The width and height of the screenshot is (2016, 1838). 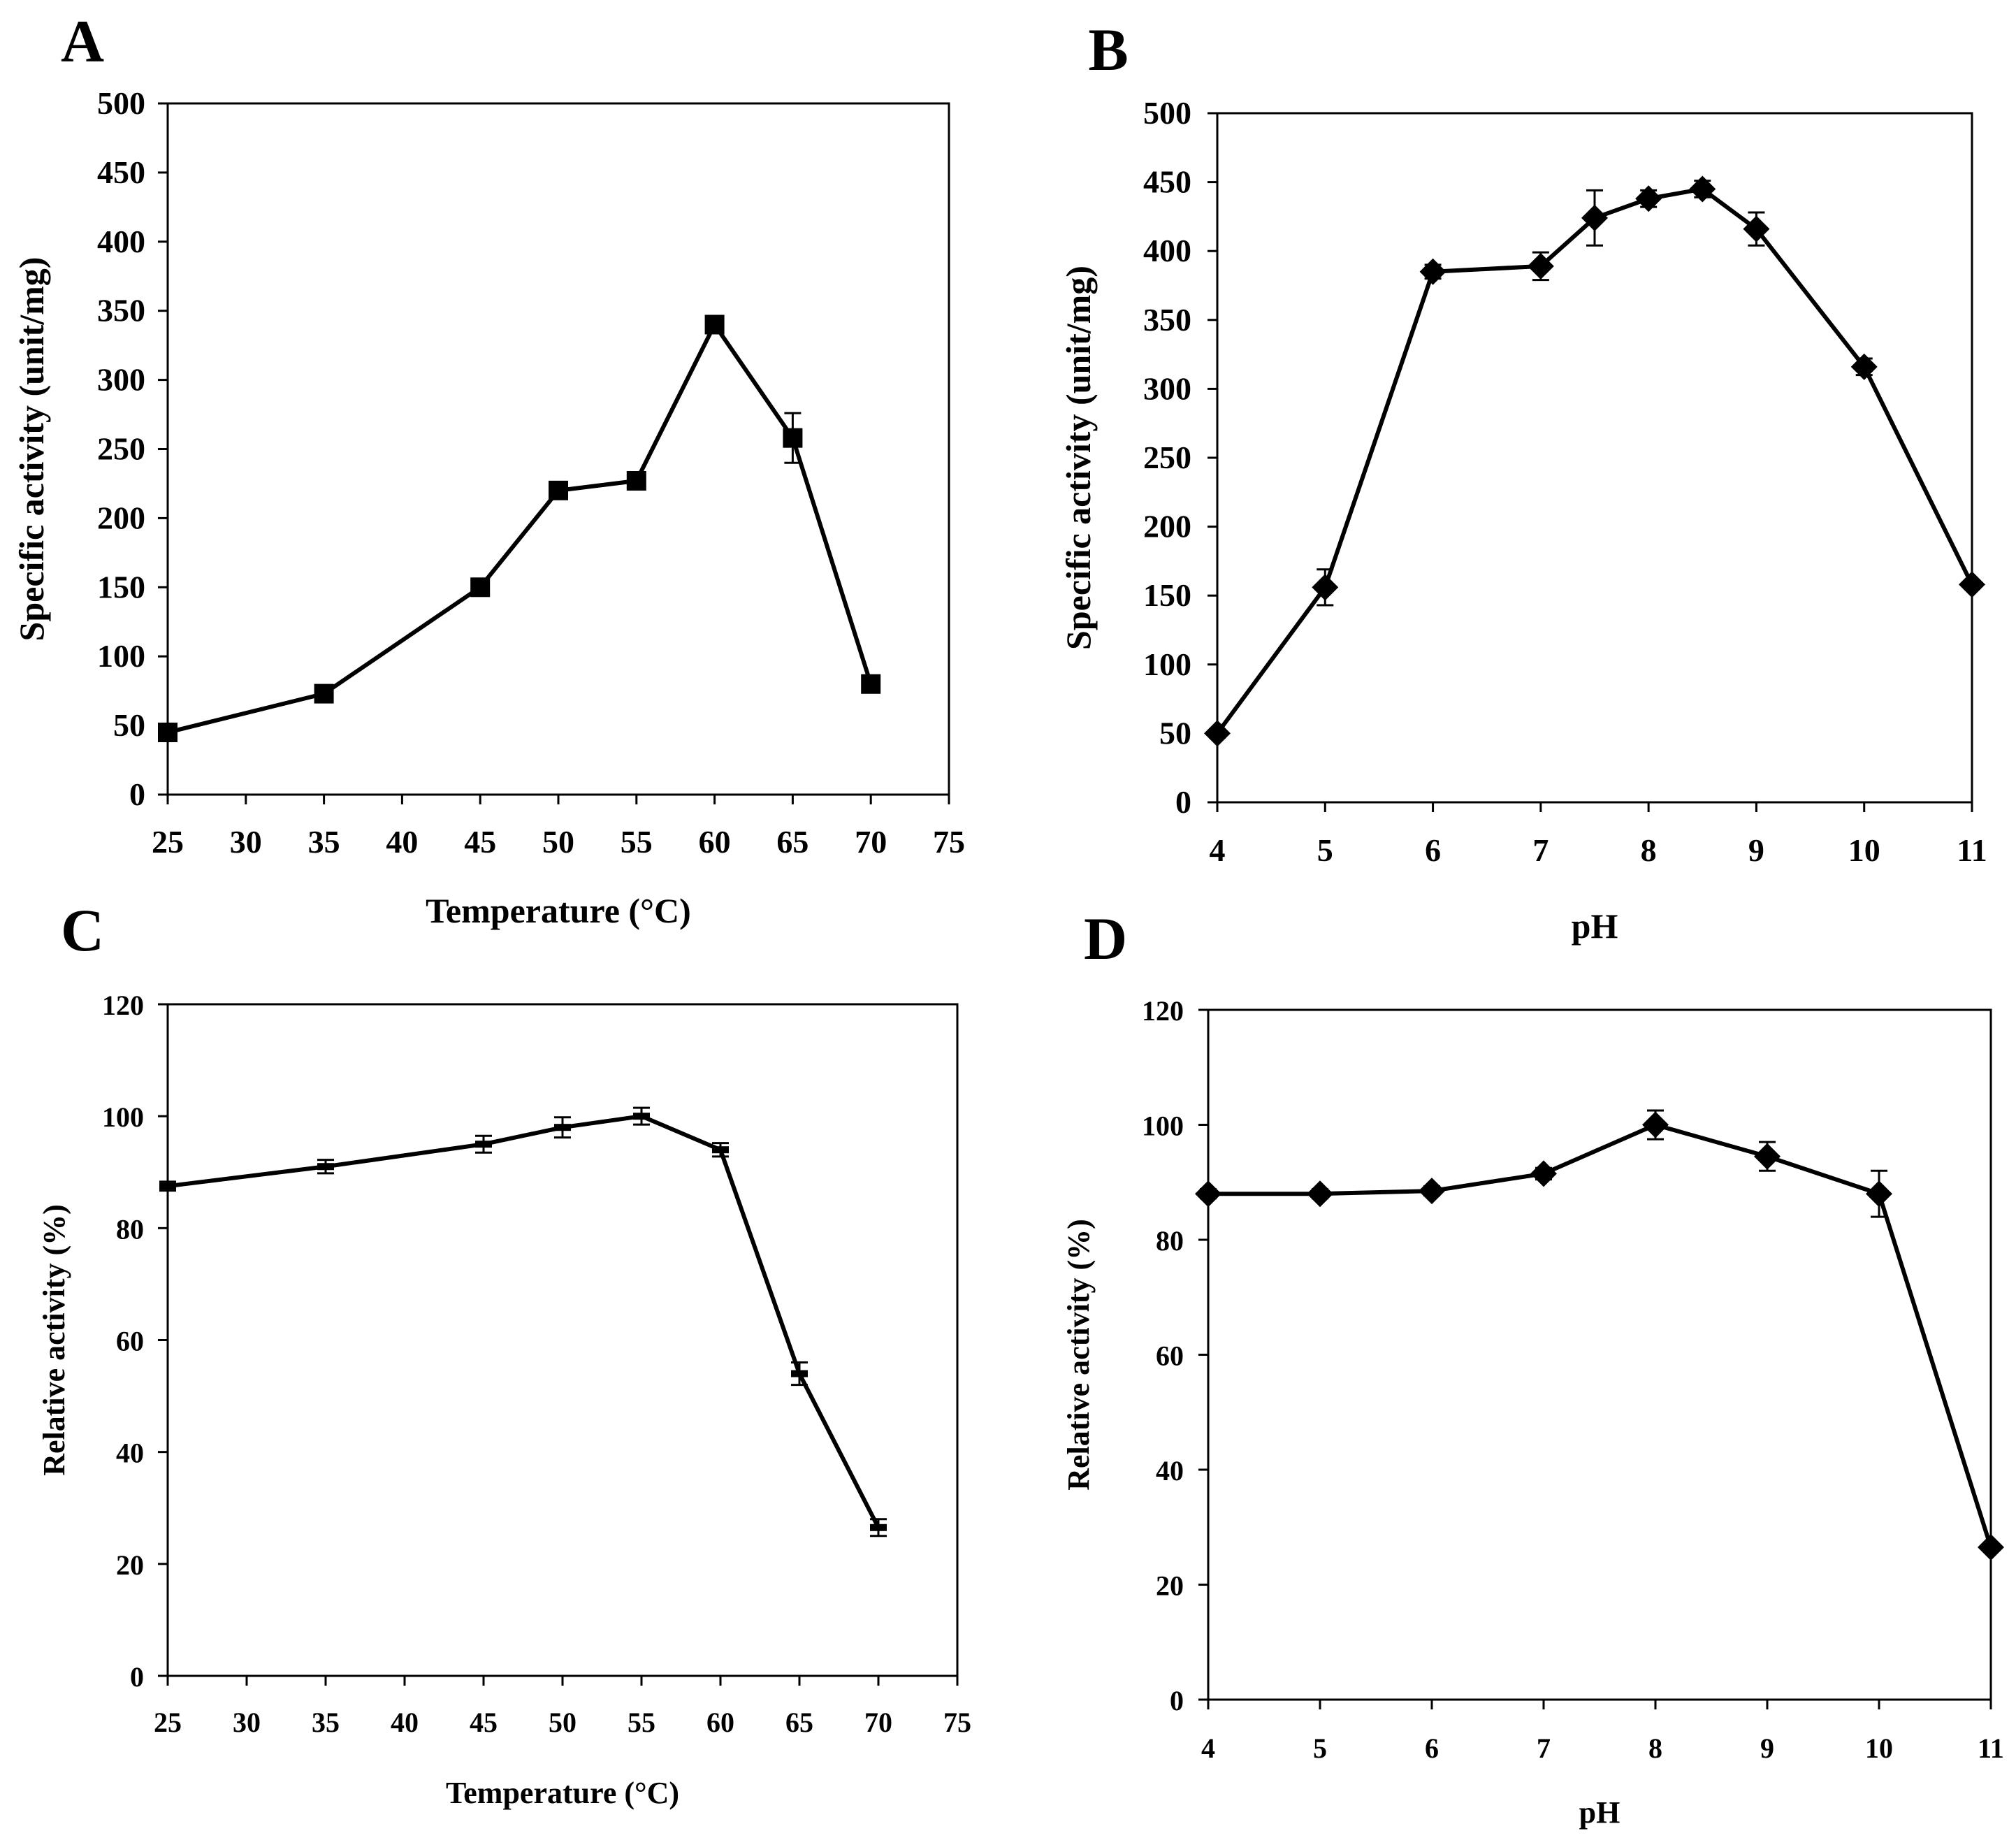 I want to click on y-tick-label: 150, so click(x=1167, y=595).